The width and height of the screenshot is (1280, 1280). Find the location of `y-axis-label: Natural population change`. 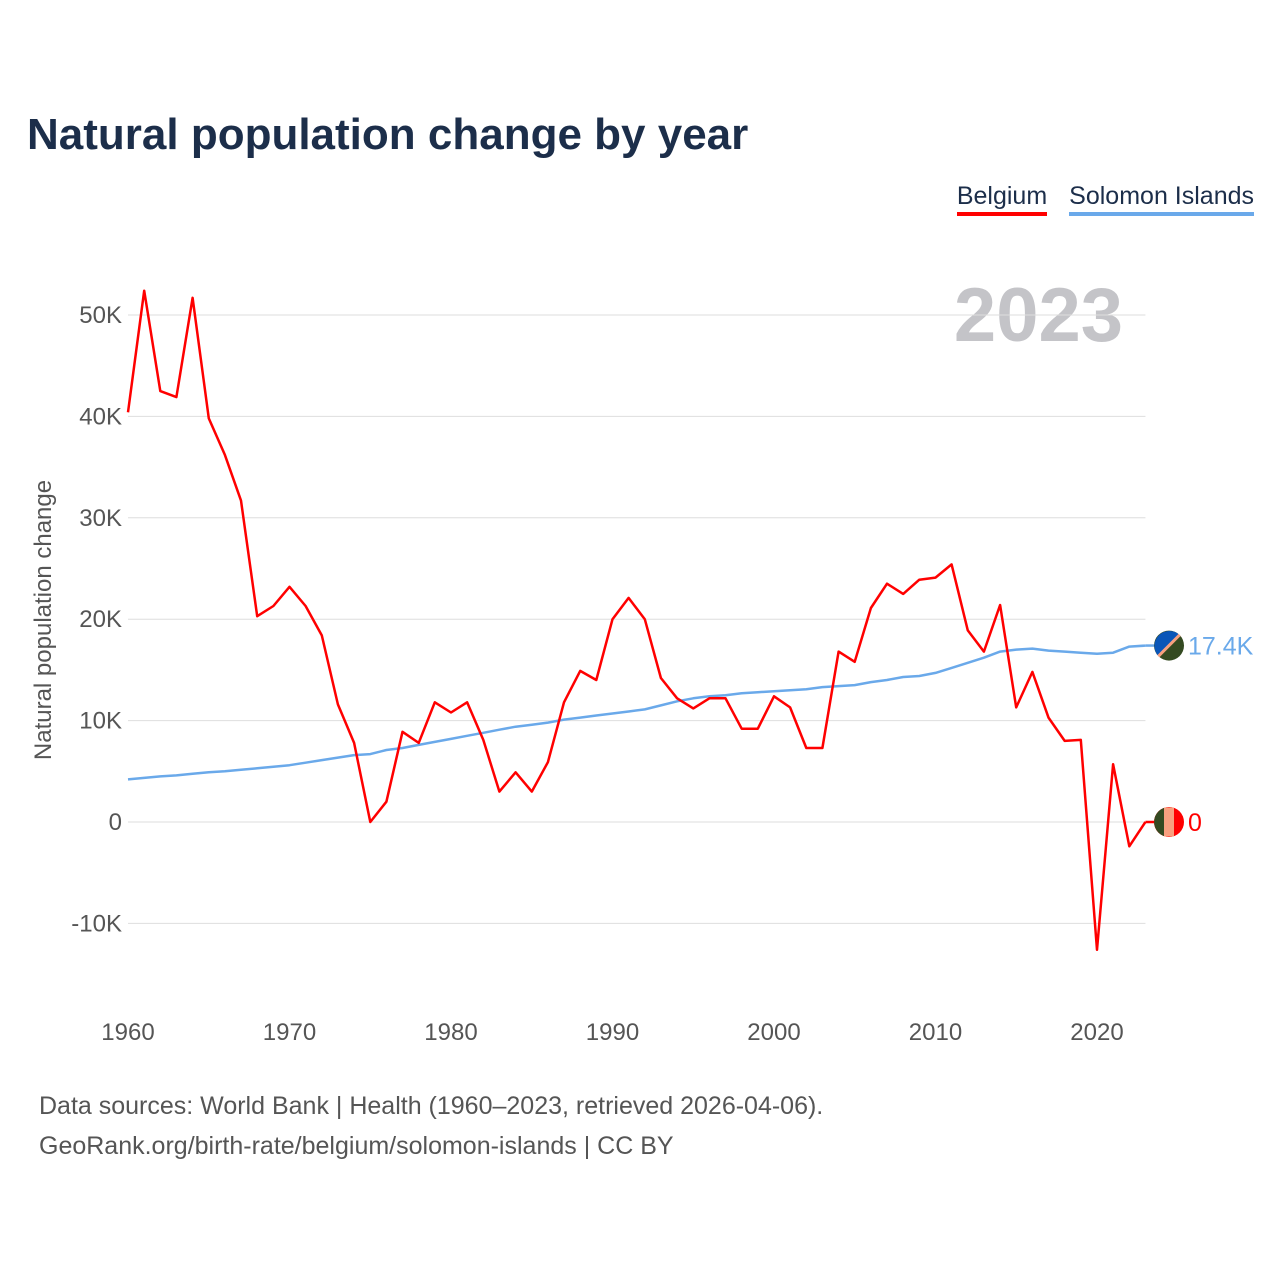

y-axis-label: Natural population change is located at coordinates (43, 620).